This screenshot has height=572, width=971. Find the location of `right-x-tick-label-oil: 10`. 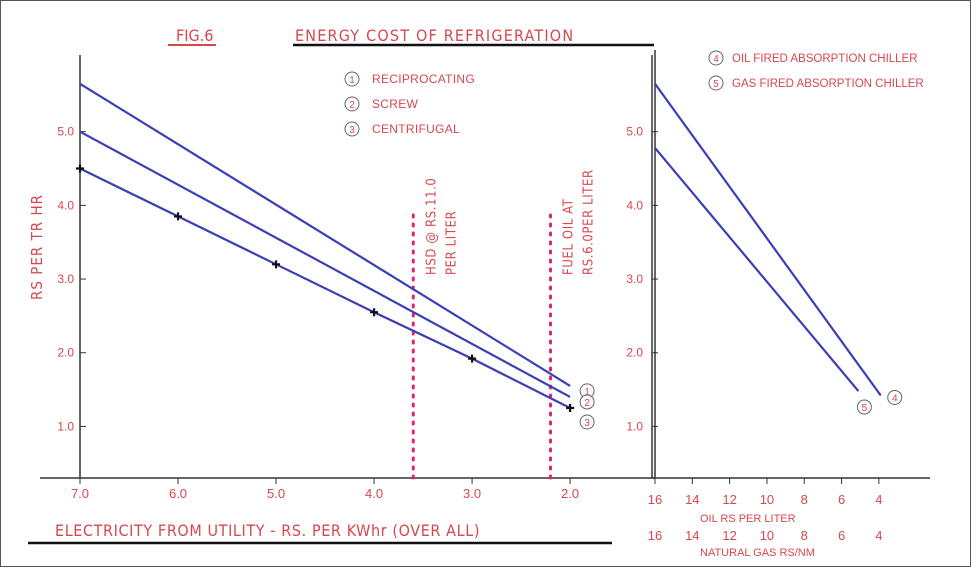

right-x-tick-label-oil: 10 is located at coordinates (767, 499).